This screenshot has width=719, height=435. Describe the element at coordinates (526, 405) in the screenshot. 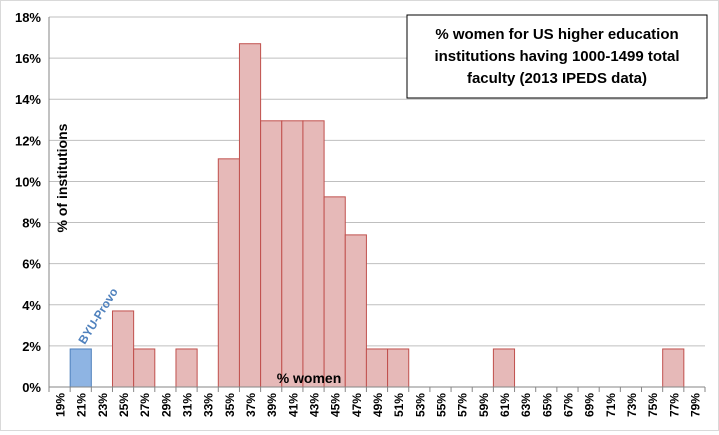

I see `x-tick-label: 63%` at that location.